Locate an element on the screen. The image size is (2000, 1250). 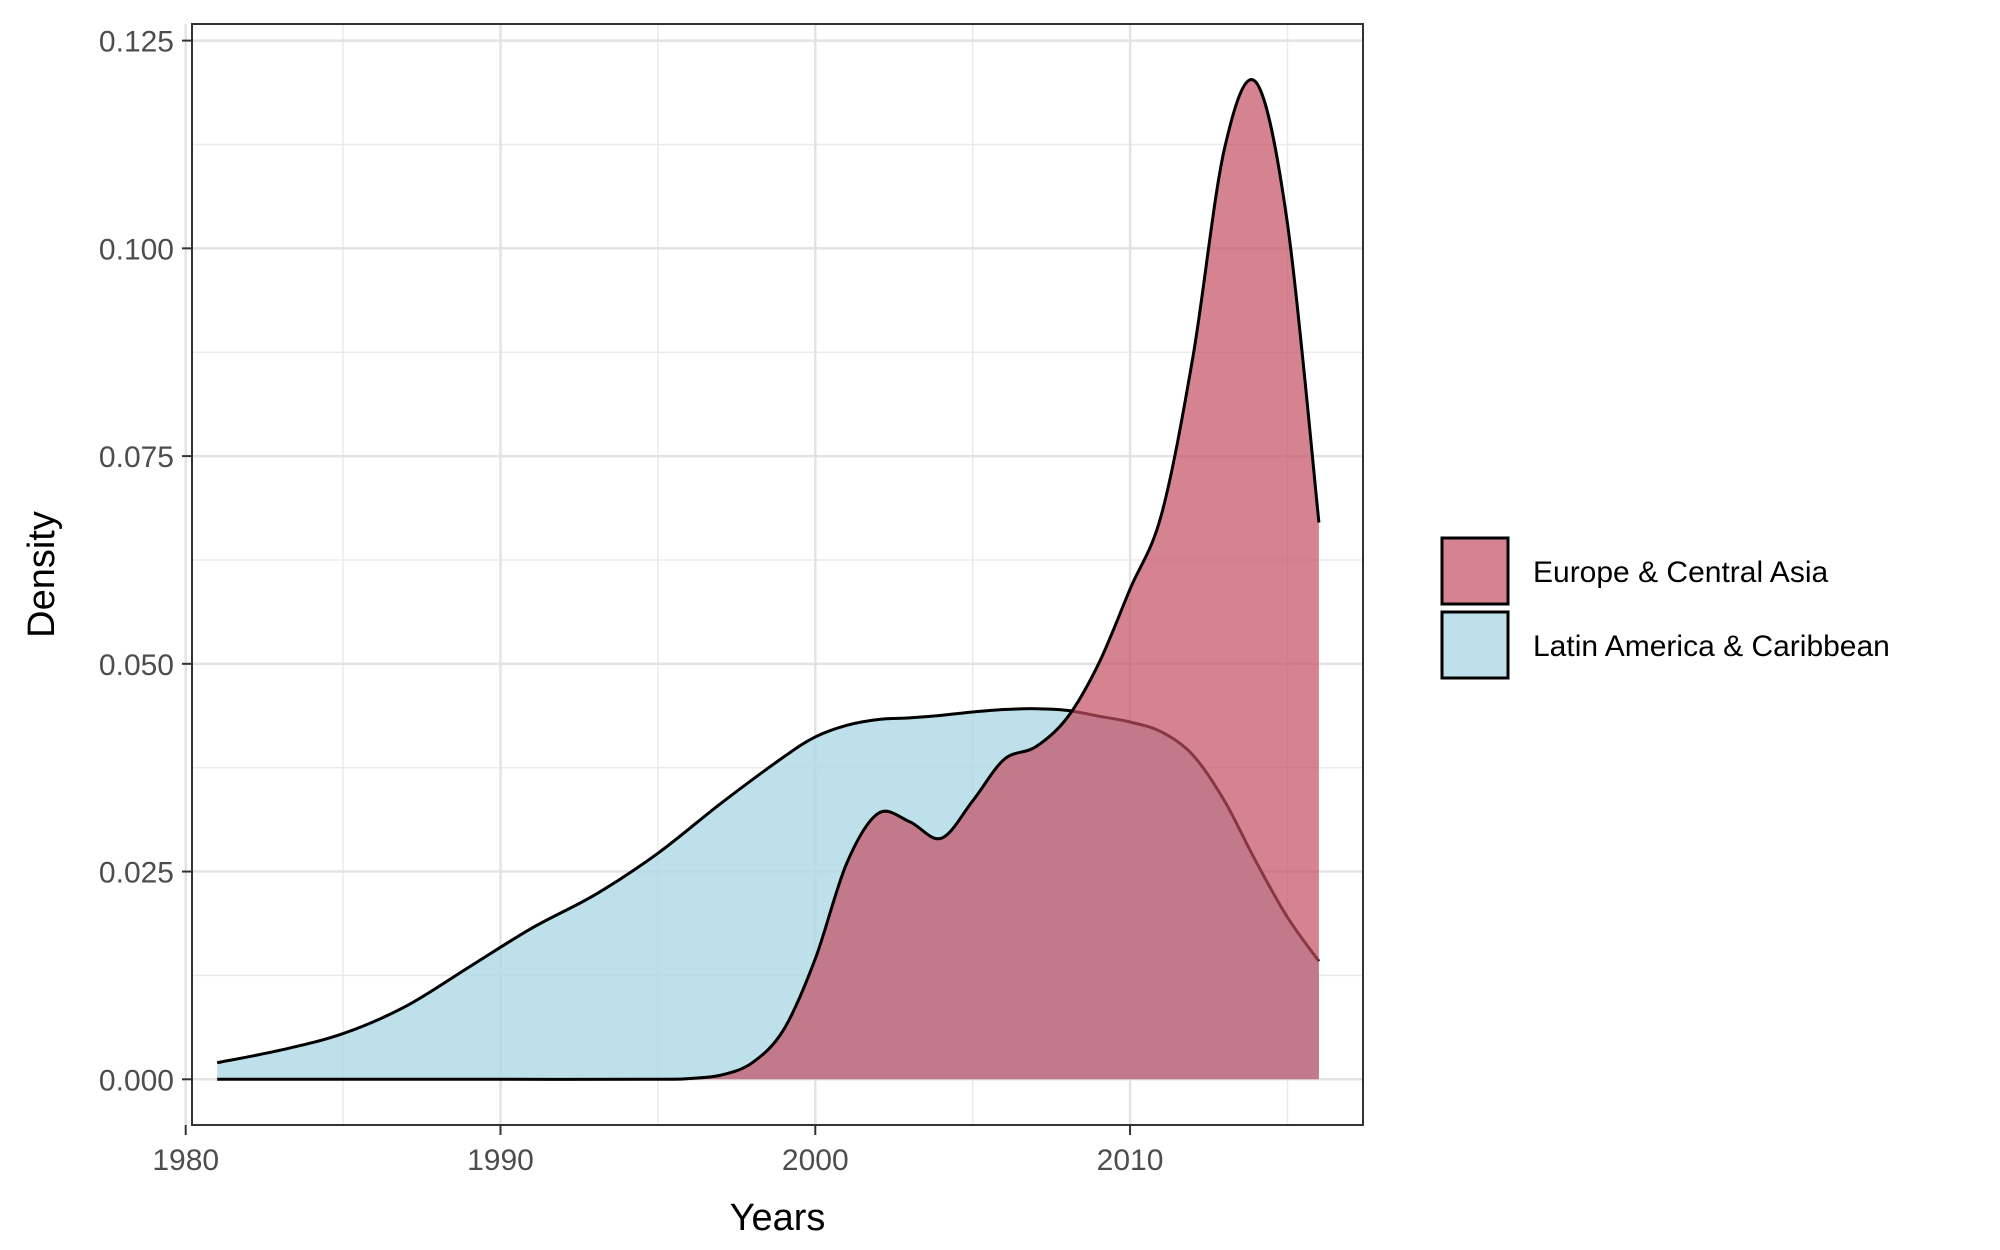
x-tick-label: 1990 is located at coordinates (500, 1160).